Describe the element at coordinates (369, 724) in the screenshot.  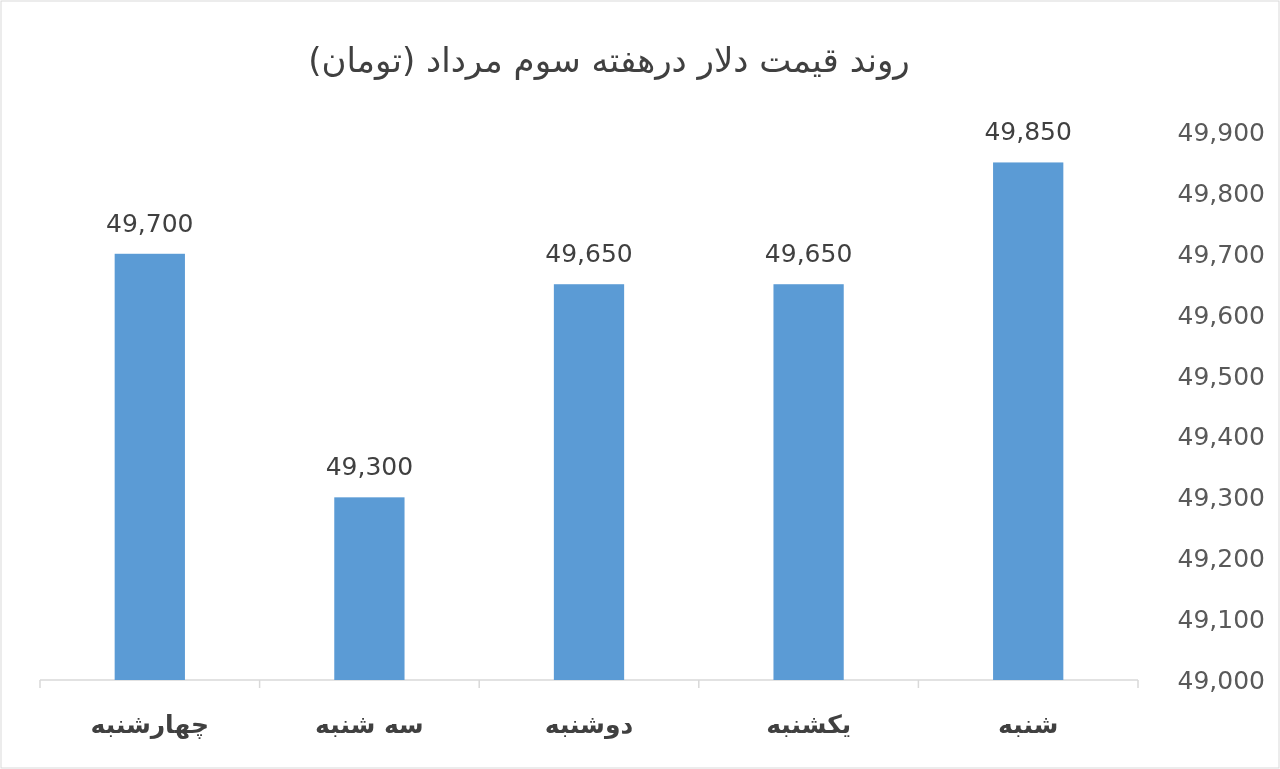
I see `x-tick-label: سه شنبه` at that location.